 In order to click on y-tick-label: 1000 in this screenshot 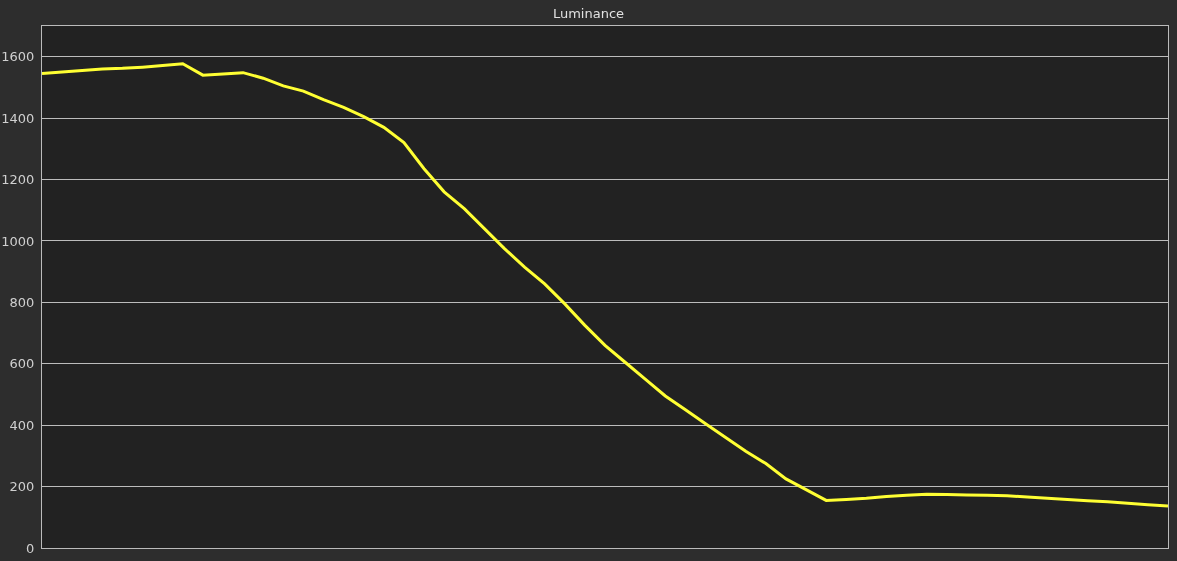, I will do `click(18, 241)`.